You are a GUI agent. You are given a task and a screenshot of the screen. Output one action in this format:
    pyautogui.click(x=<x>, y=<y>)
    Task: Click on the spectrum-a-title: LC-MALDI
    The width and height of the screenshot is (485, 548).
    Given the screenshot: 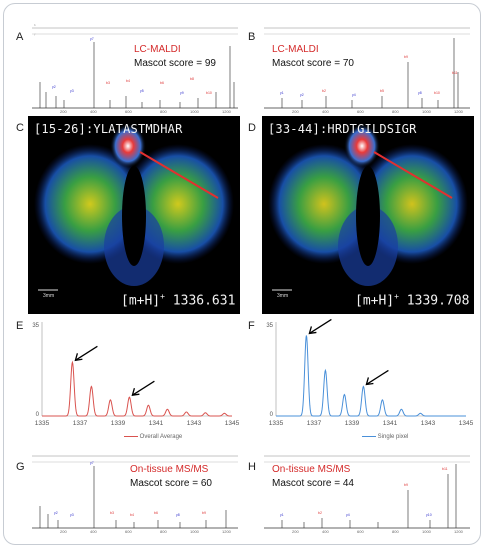 What is the action you would take?
    pyautogui.click(x=157, y=49)
    